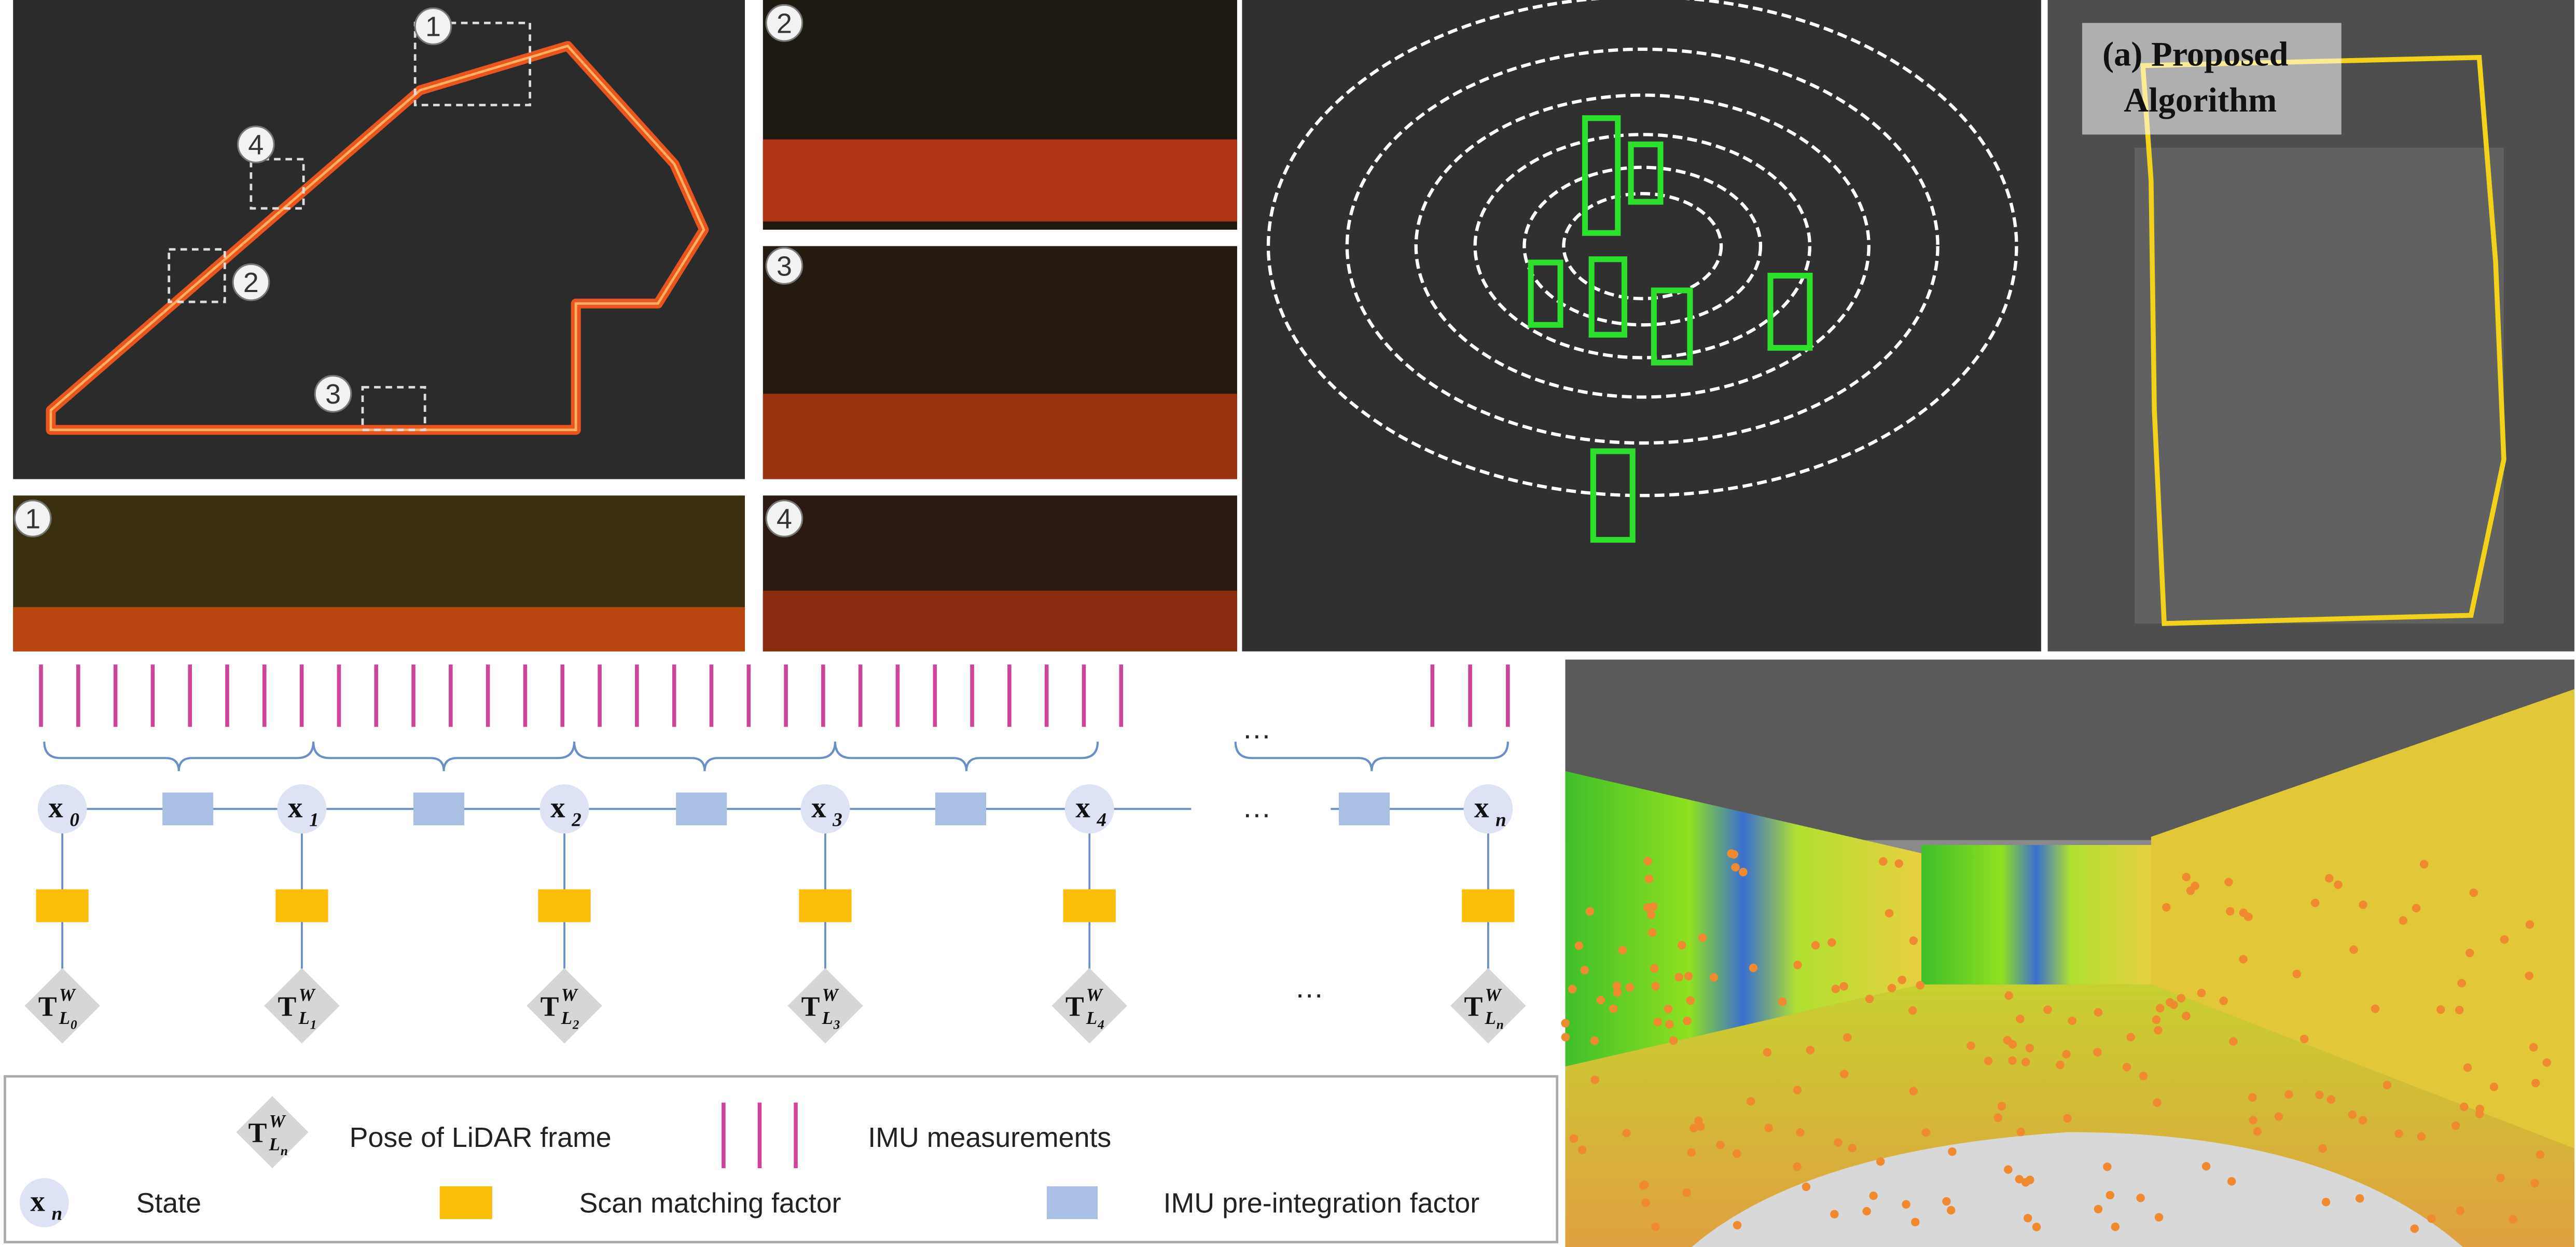  Describe the element at coordinates (827, 1018) in the screenshot. I see `pose-subscript: L` at that location.